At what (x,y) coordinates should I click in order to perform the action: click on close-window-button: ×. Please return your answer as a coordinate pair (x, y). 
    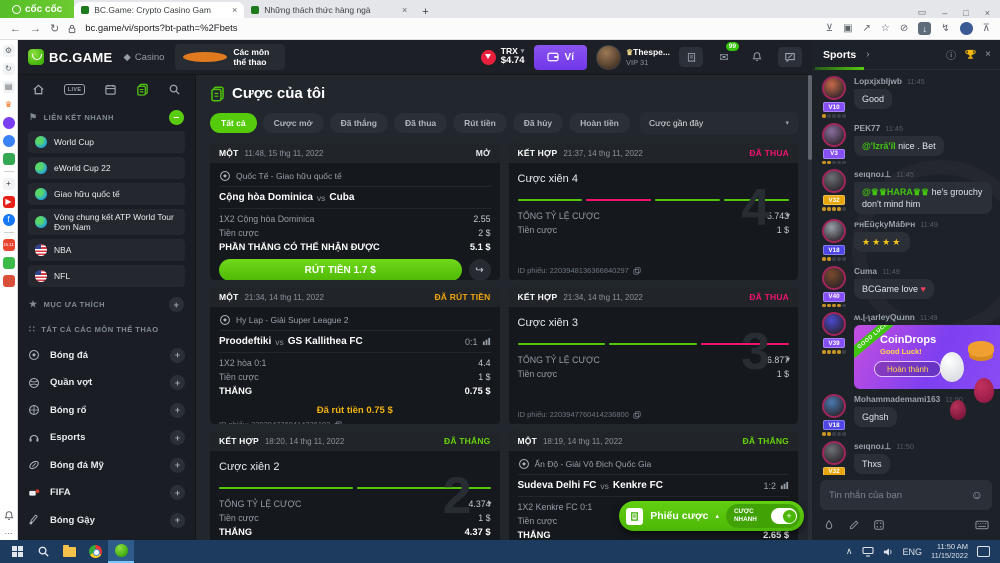
    Looking at the image, I should click on (987, 12).